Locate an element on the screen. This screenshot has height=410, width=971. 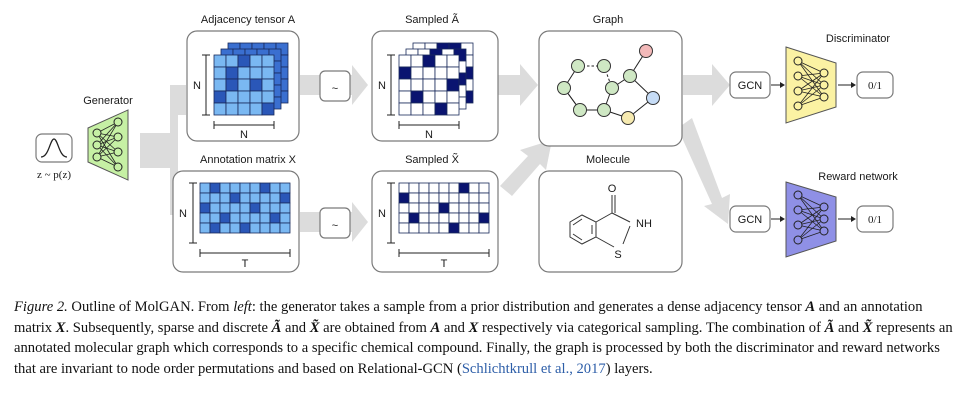
arrow-sampled-a-to-graph is located at coordinates (518, 85).